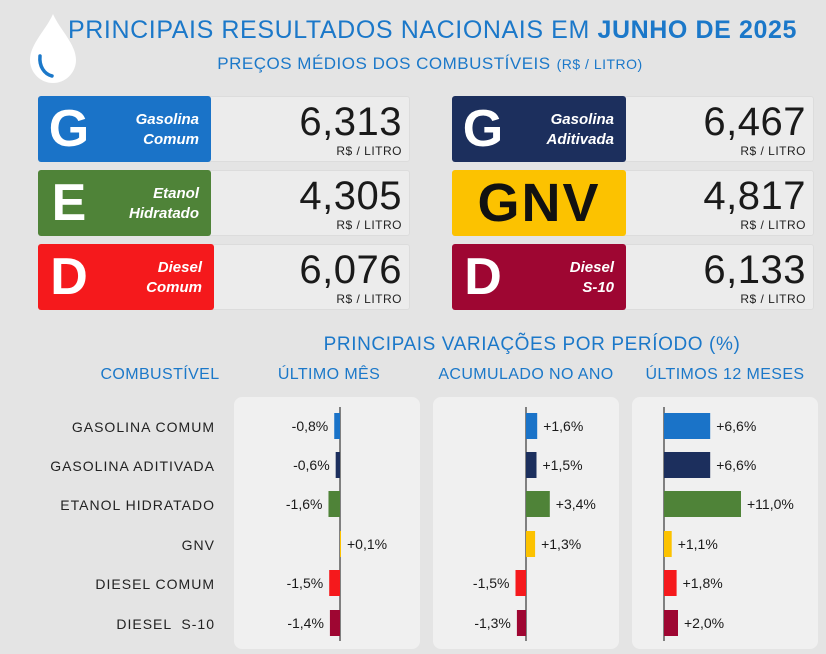 This screenshot has width=826, height=654. What do you see at coordinates (697, 30) in the screenshot?
I see `title-period: JUNHO DE 2025` at bounding box center [697, 30].